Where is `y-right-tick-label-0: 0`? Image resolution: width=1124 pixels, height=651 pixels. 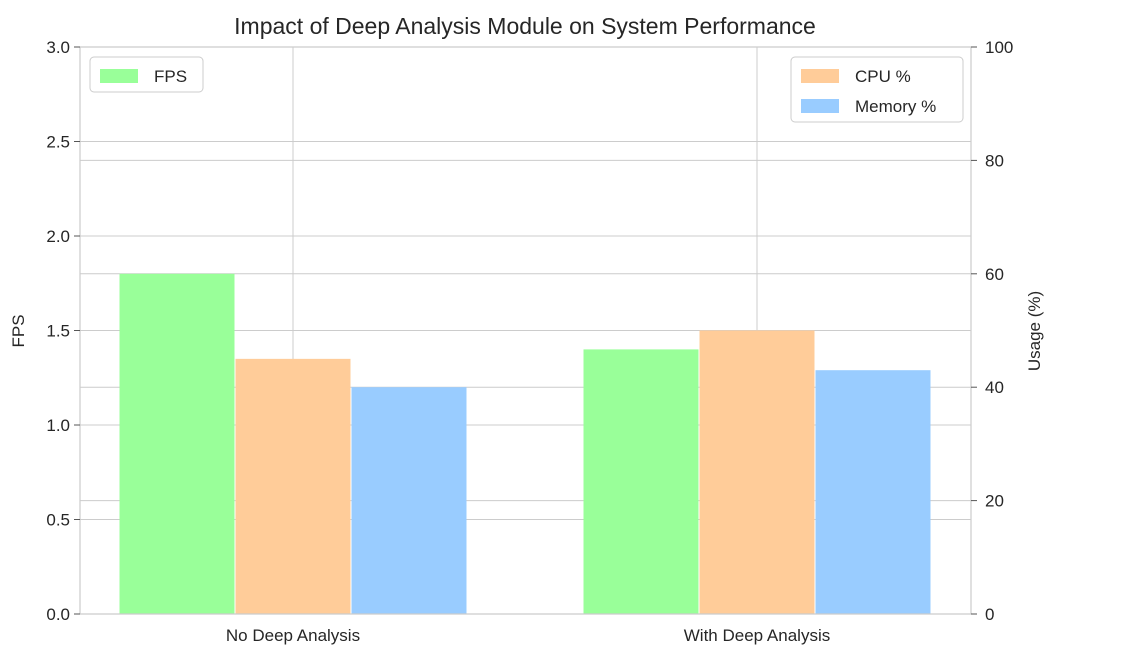 y-right-tick-label-0: 0 is located at coordinates (989, 614).